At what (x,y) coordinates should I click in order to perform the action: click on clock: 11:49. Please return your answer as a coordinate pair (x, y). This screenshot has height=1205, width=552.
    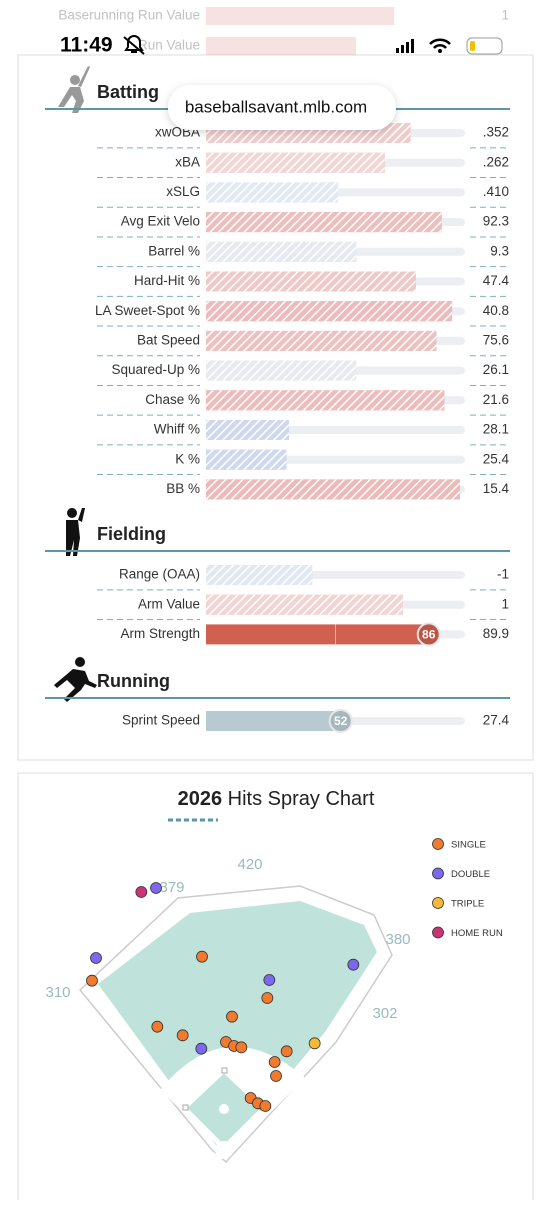
    Looking at the image, I should click on (86, 45).